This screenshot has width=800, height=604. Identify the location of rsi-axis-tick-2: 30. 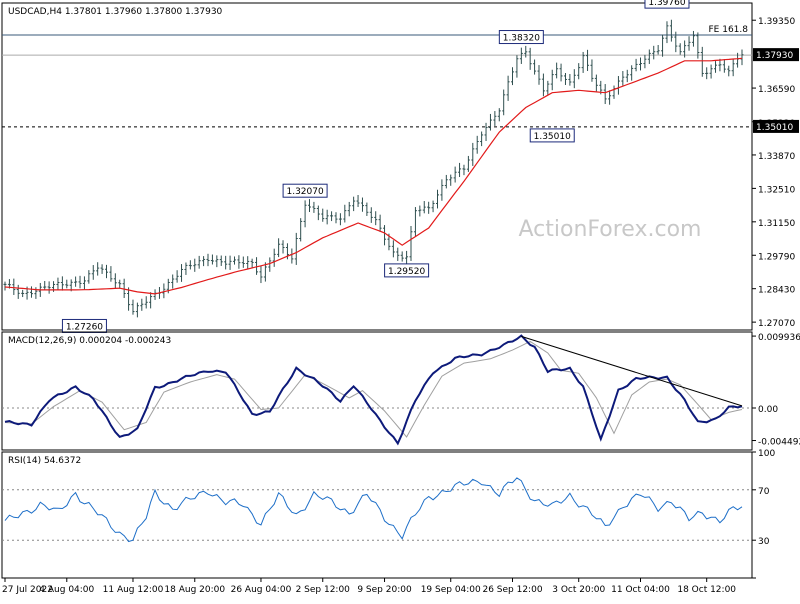
(764, 542).